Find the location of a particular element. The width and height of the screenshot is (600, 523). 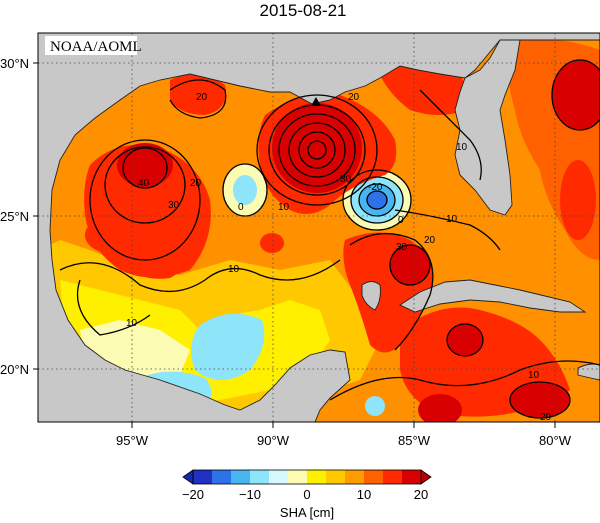

contour-line-10-east is located at coordinates (447, 230).